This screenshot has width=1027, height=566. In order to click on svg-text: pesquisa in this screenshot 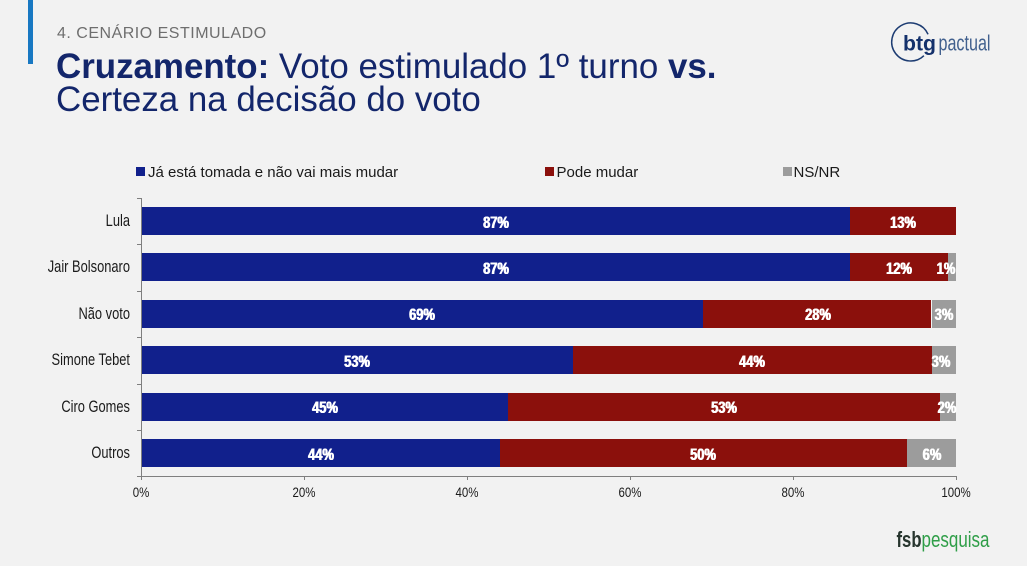, I will do `click(956, 539)`.